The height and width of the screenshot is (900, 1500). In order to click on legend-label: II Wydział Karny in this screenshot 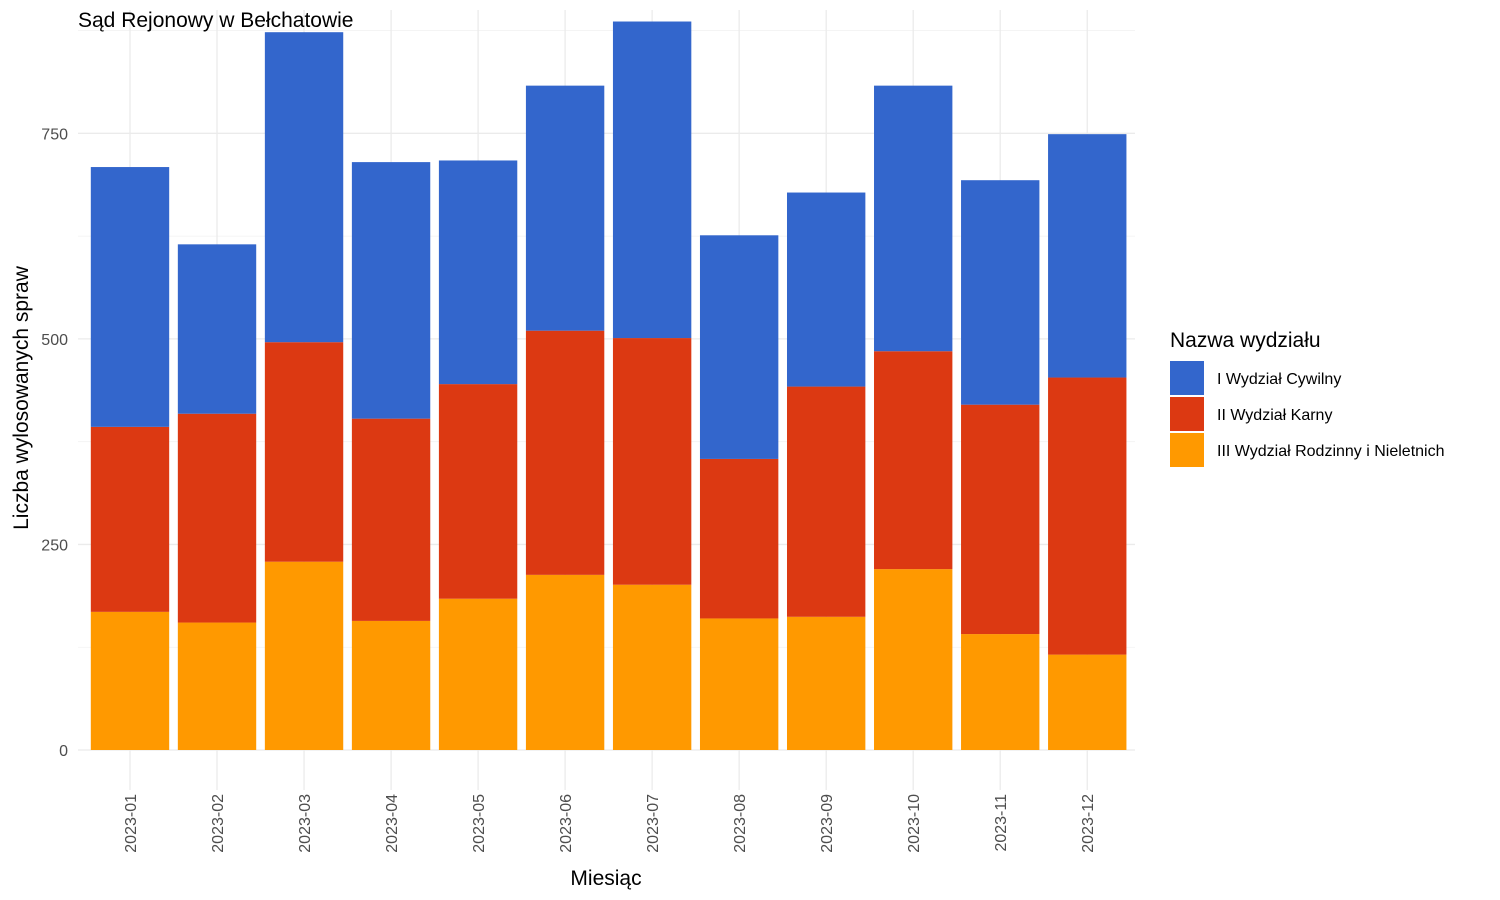, I will do `click(1274, 415)`.